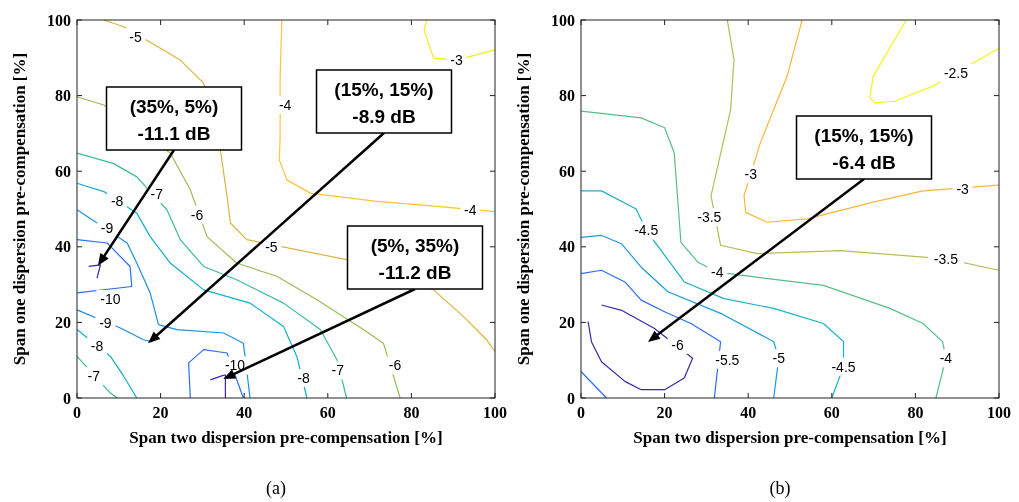  What do you see at coordinates (780, 488) in the screenshot?
I see `text: (b)` at bounding box center [780, 488].